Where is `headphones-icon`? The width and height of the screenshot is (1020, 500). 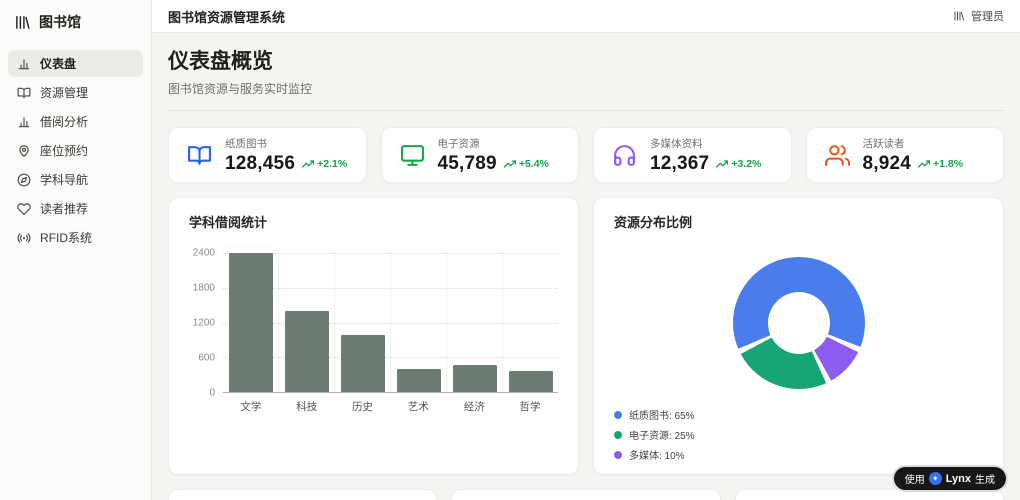 headphones-icon is located at coordinates (624, 155).